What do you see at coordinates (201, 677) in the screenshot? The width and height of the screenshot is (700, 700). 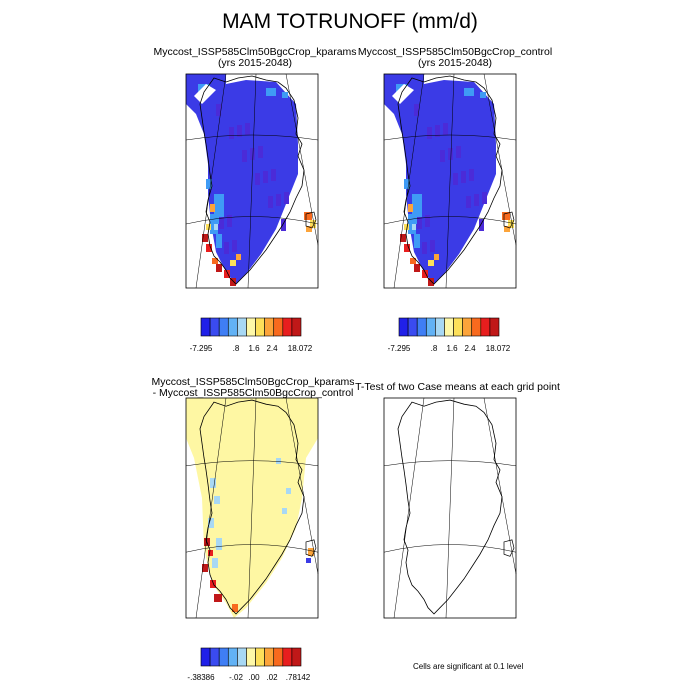 I see `cbar-difference-label-0: -.38386` at bounding box center [201, 677].